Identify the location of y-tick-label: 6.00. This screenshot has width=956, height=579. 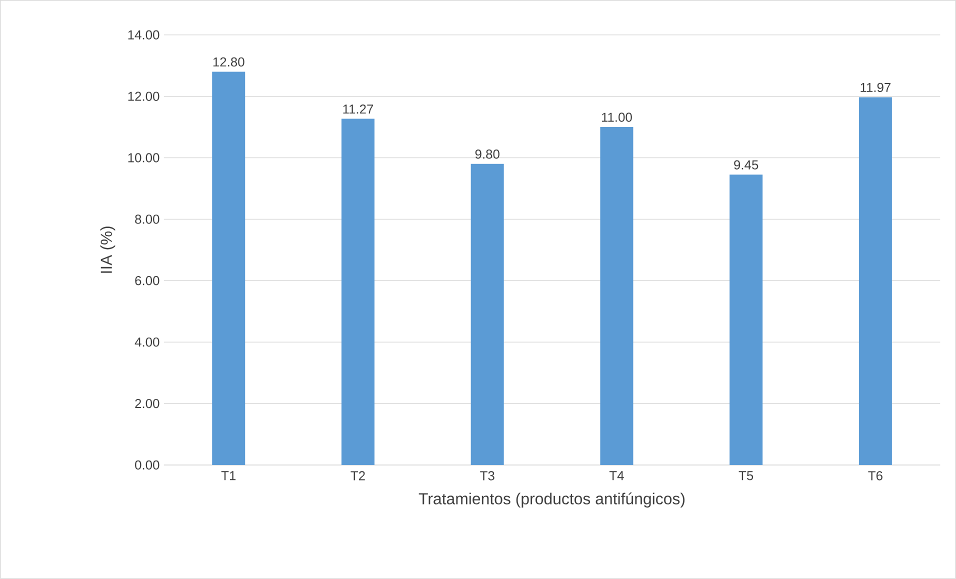
(147, 281).